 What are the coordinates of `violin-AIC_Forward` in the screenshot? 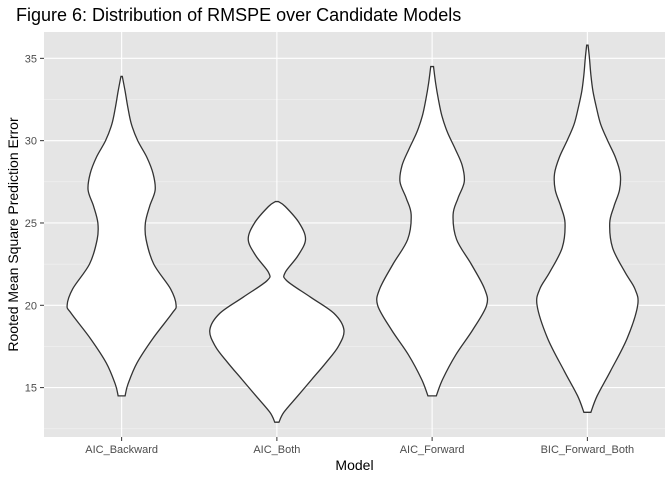 It's located at (432, 231).